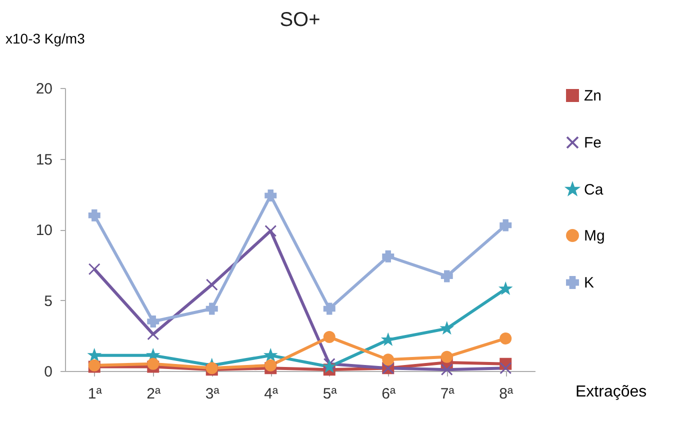 The image size is (683, 421). Describe the element at coordinates (330, 394) in the screenshot. I see `x-tick-label: 5ª` at that location.